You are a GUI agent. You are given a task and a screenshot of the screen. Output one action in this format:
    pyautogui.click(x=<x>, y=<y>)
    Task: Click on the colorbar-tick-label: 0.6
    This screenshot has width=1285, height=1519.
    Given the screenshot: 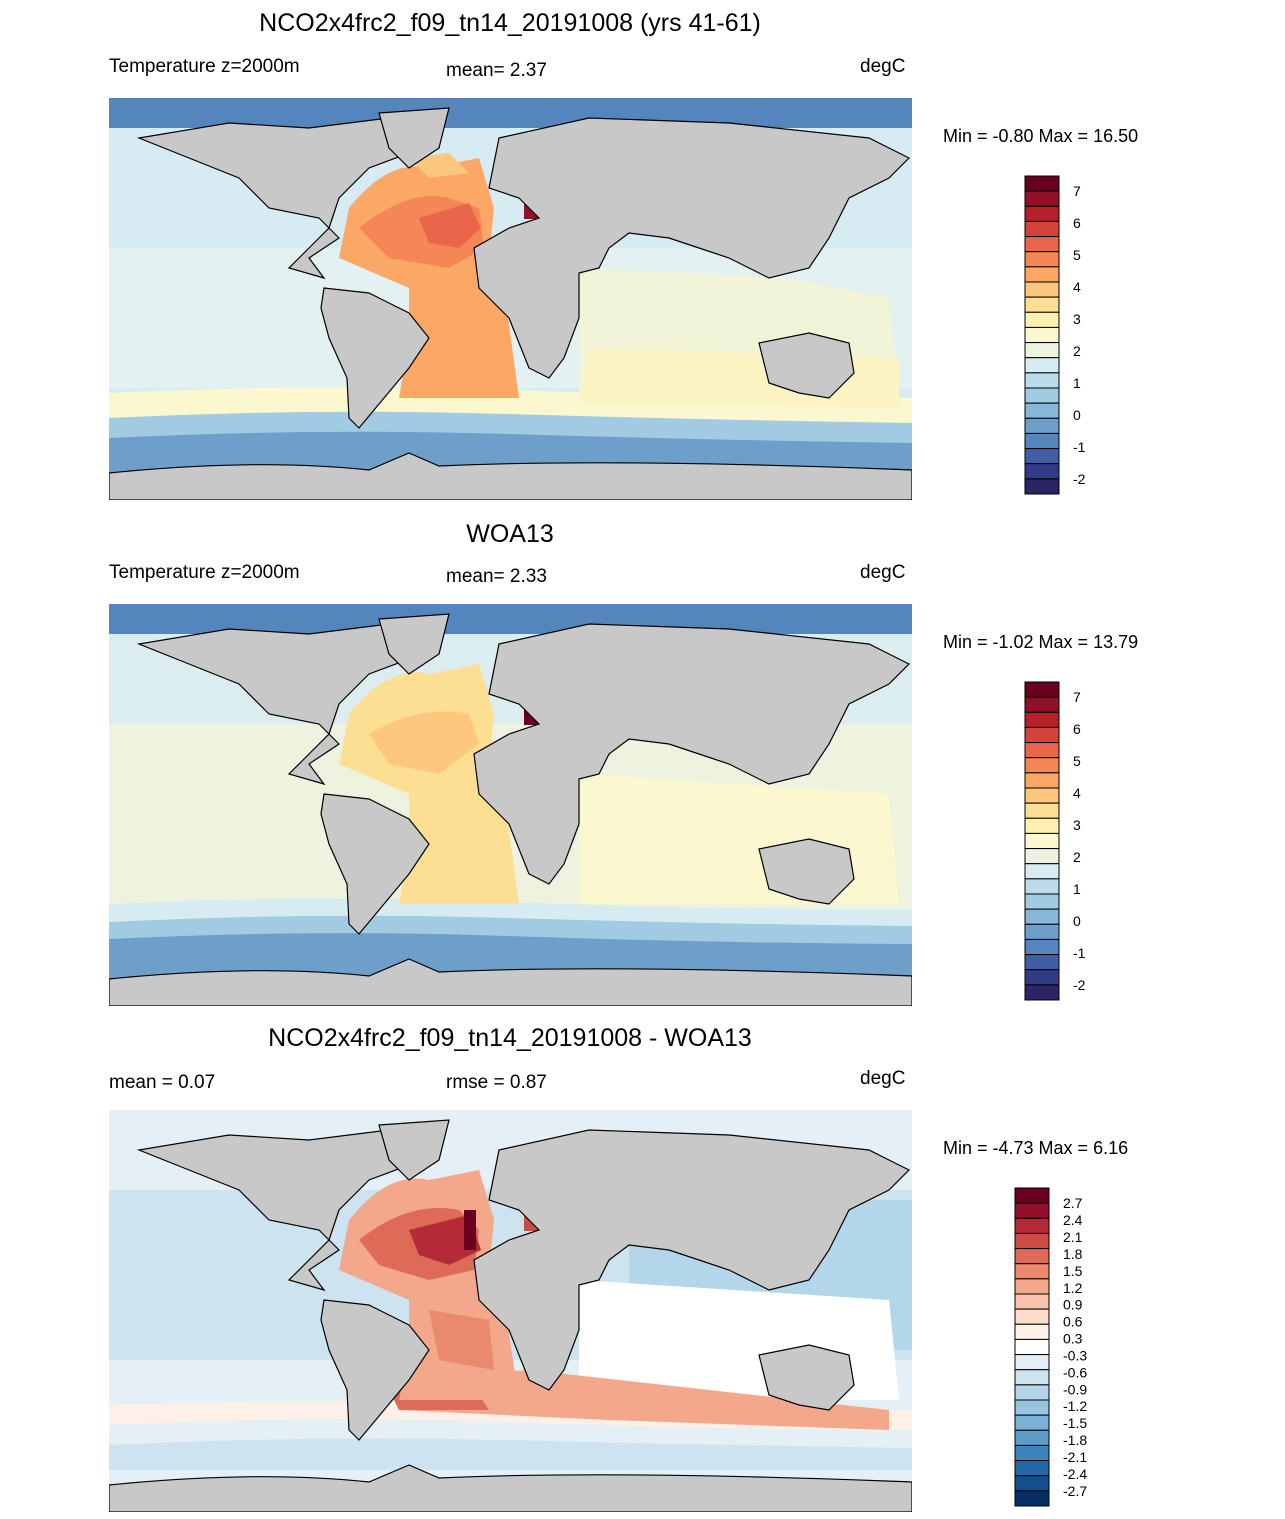 What is the action you would take?
    pyautogui.click(x=1073, y=1322)
    